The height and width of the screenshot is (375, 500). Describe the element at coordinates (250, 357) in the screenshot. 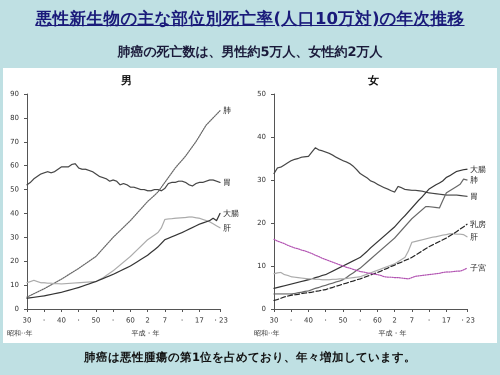

I see `text: 肺癌は悪性腫瘍の第1位を占めており、年々増加しています。` at that location.